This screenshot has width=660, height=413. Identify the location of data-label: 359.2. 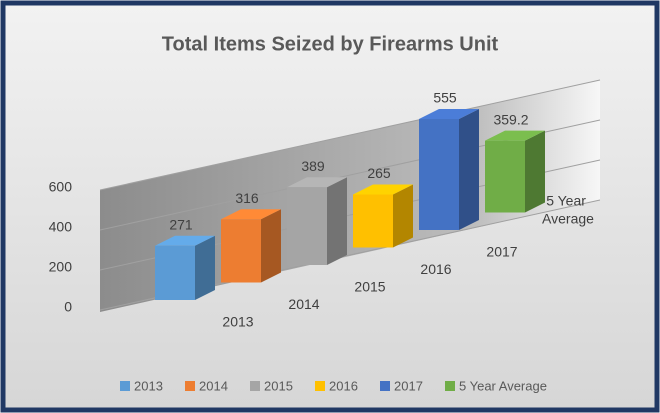
(510, 119).